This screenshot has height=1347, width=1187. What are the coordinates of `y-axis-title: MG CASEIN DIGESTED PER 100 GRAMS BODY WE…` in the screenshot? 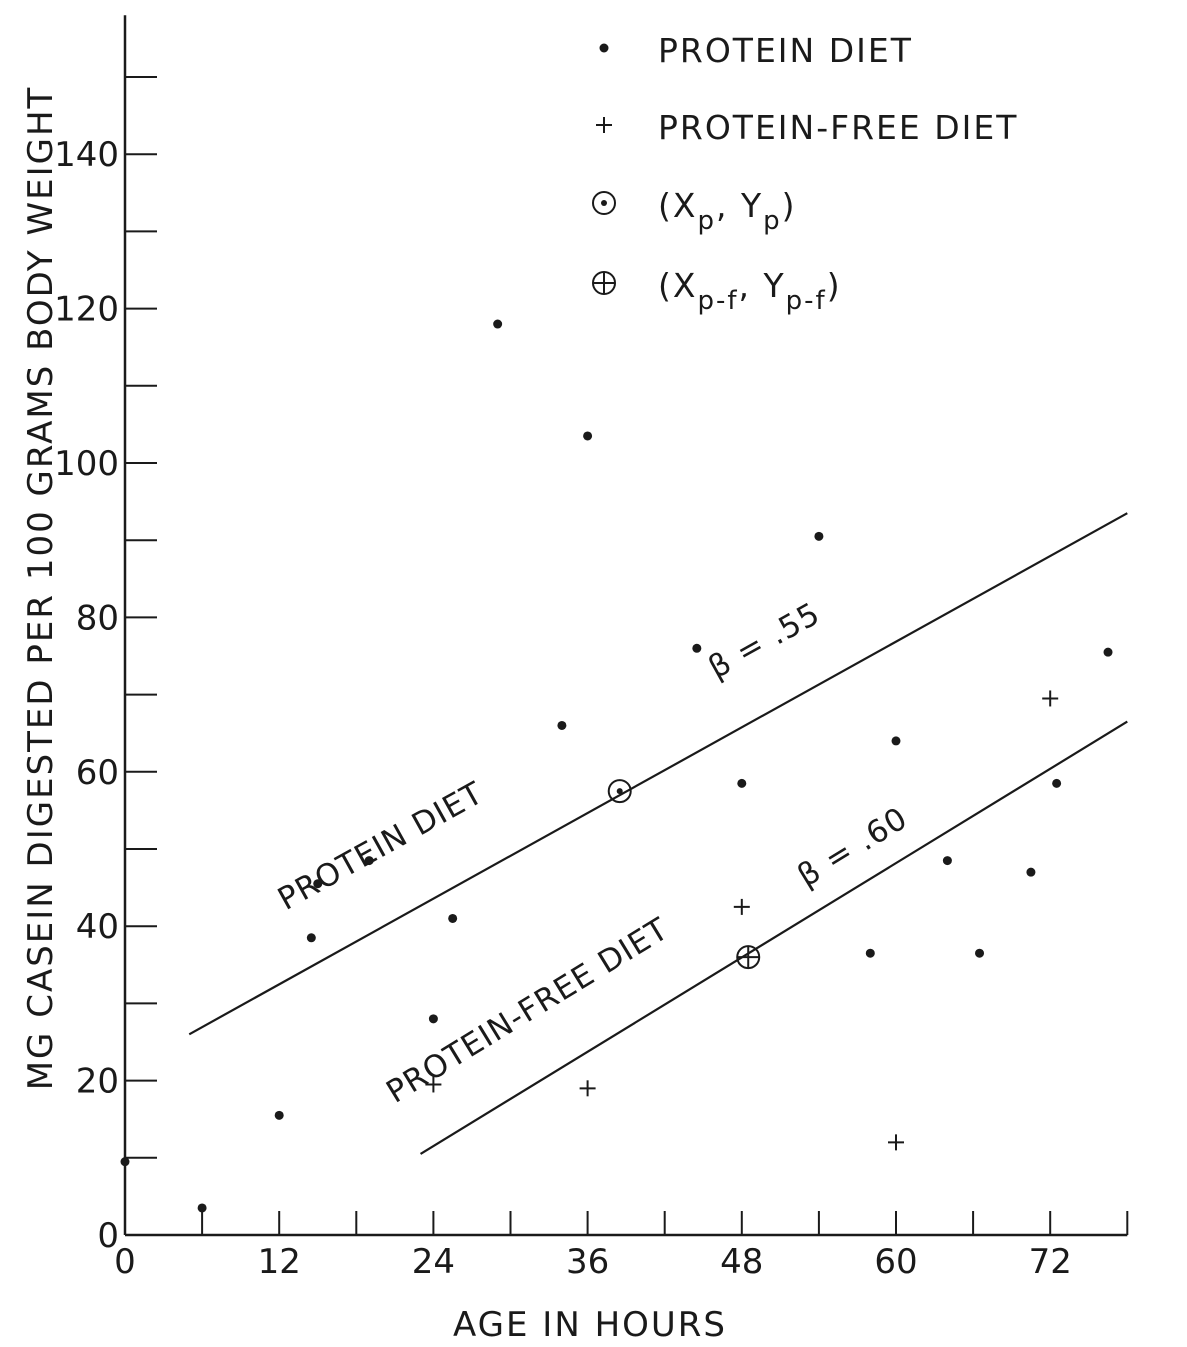 It's located at (41, 588).